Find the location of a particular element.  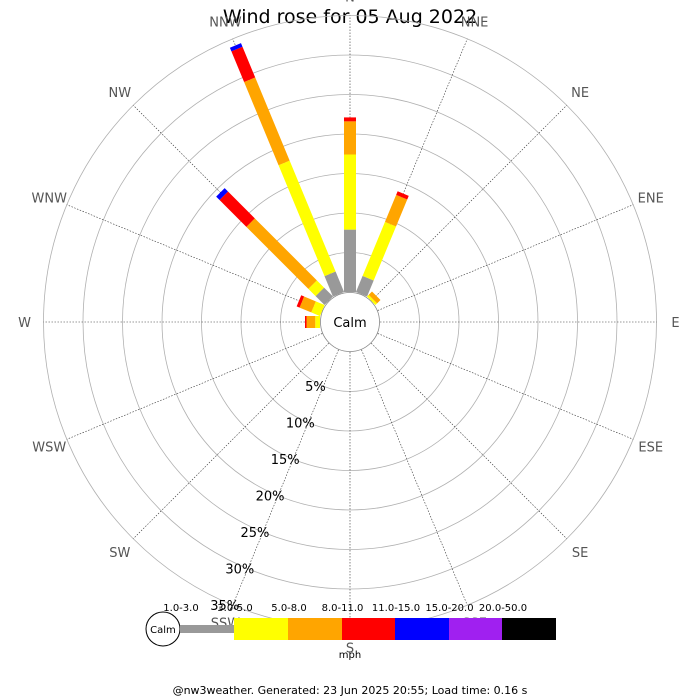

bar-nnw-bin0 is located at coordinates (334, 284).